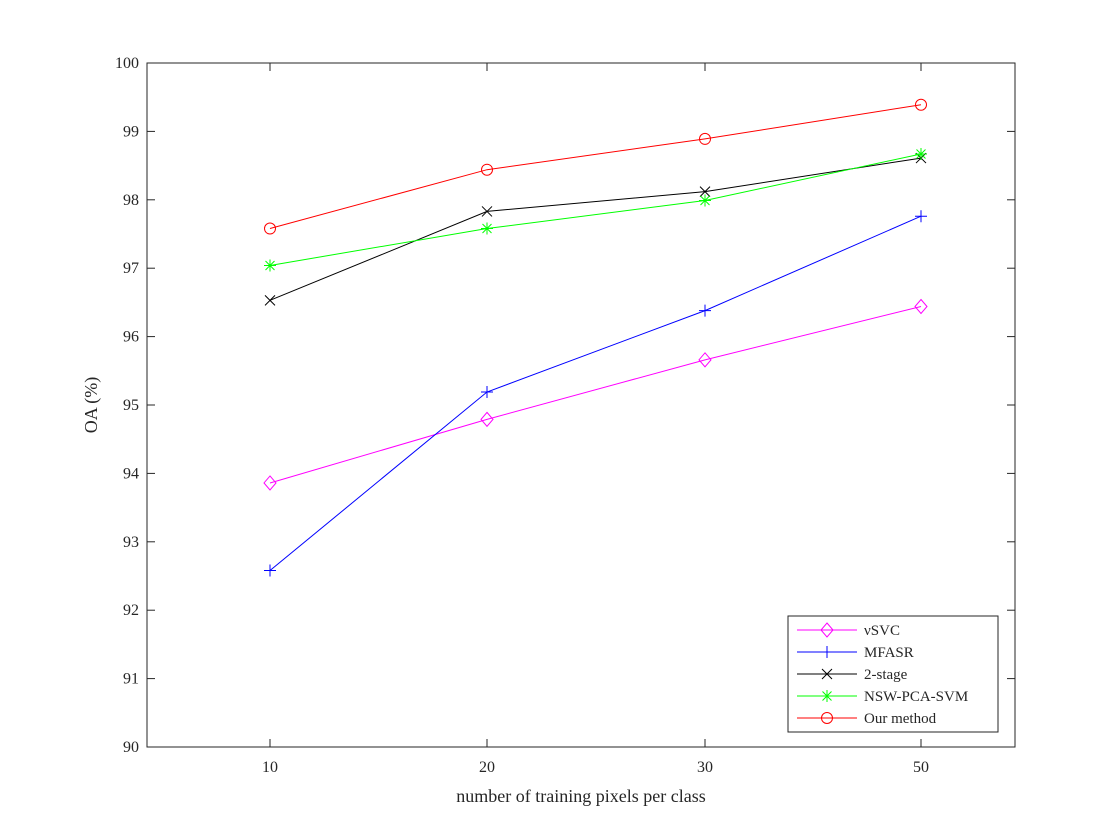 The width and height of the screenshot is (1120, 840). I want to click on legend-item: 2-stage, so click(852, 675).